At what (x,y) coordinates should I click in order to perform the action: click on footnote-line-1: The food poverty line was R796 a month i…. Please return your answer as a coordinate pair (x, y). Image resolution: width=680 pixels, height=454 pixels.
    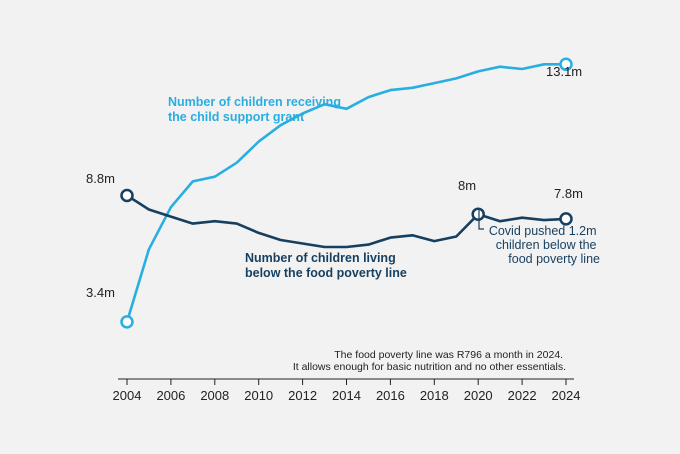
    Looking at the image, I should click on (448, 355).